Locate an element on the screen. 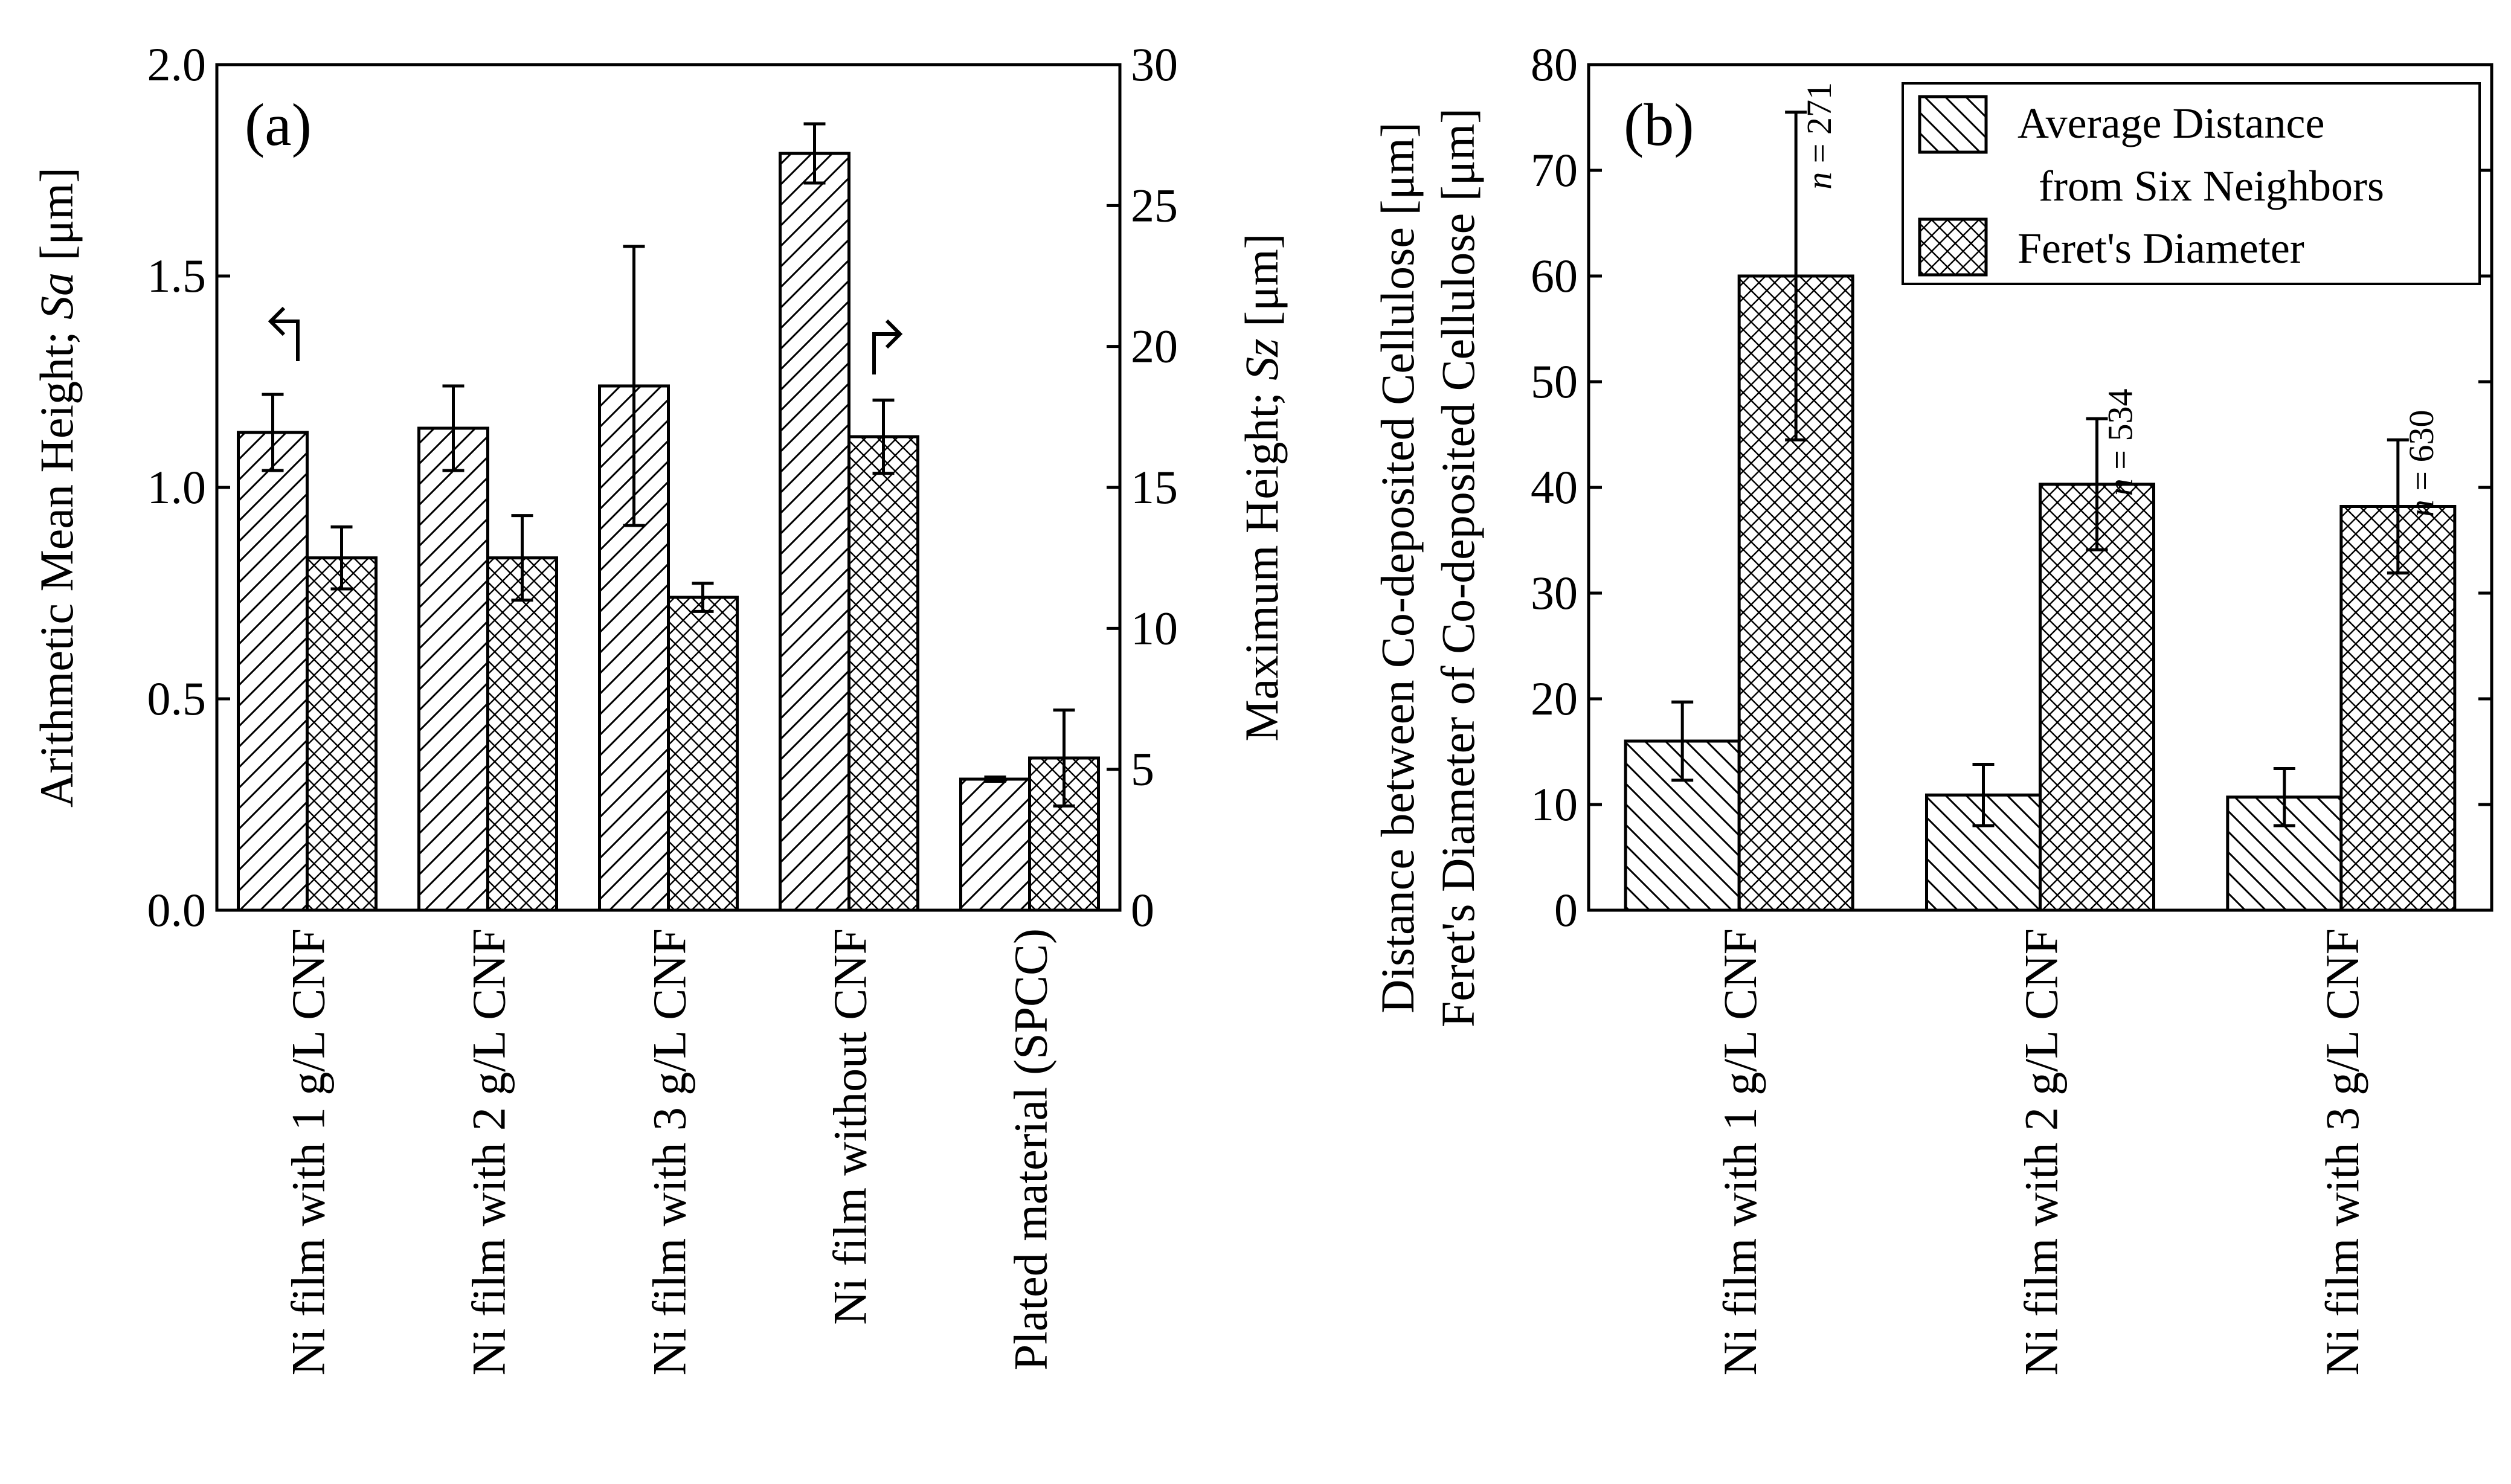 The height and width of the screenshot is (1484, 2511). category-label-a: Ni film with 2 g/L CNF is located at coordinates (489, 1151).